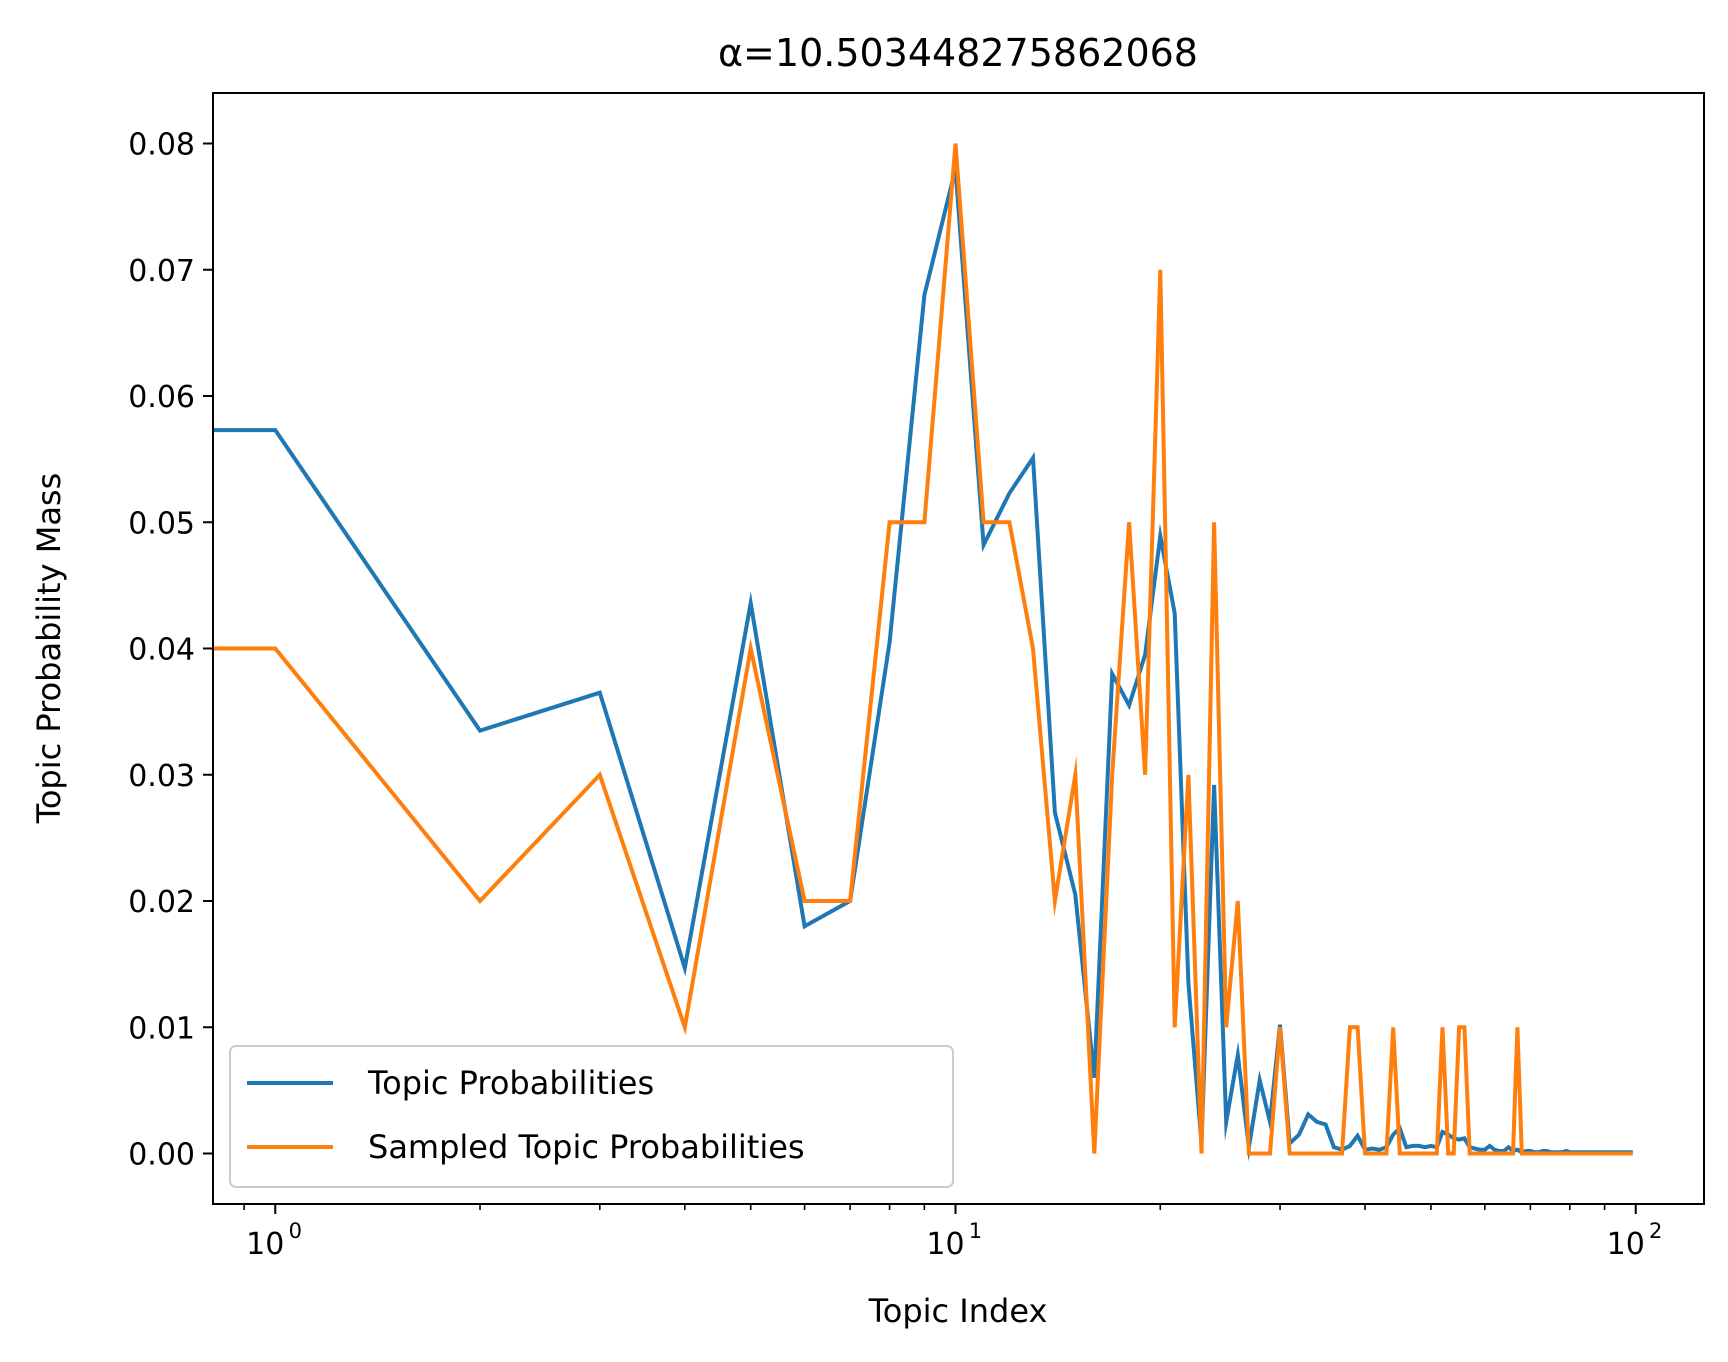 This screenshot has width=1728, height=1362. Describe the element at coordinates (161, 1028) in the screenshot. I see `y-tick-label: 0.01` at that location.